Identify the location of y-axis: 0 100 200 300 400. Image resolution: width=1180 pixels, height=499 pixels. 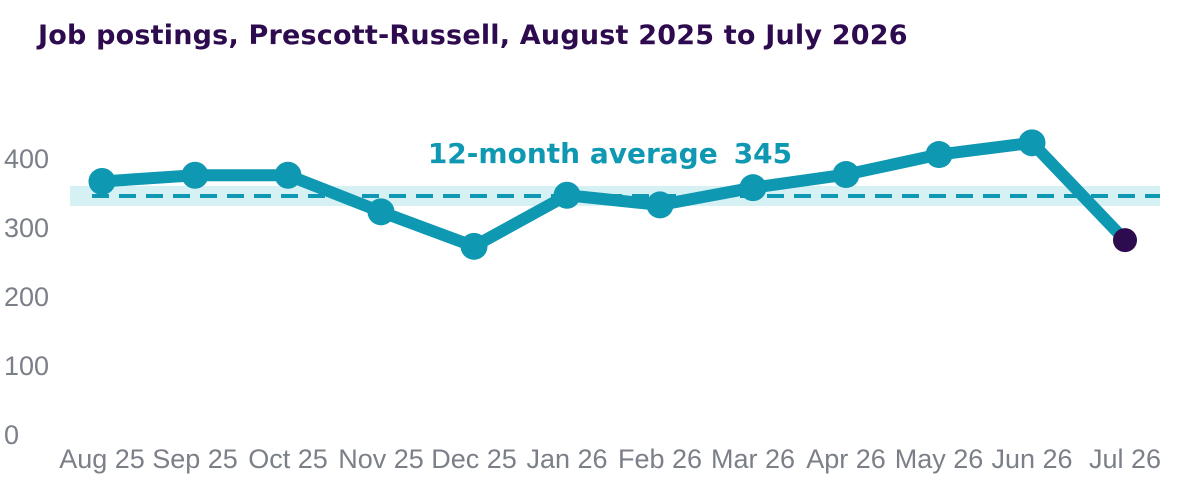
(26, 297).